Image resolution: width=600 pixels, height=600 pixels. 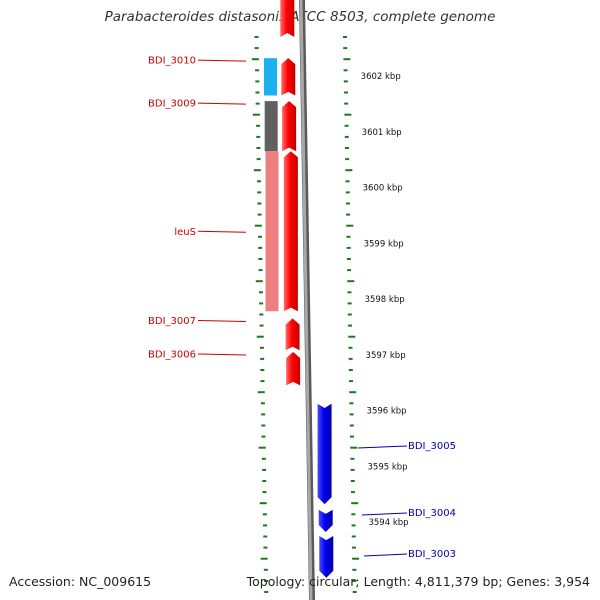 I want to click on scale-label: 3599 kbp, so click(x=384, y=244).